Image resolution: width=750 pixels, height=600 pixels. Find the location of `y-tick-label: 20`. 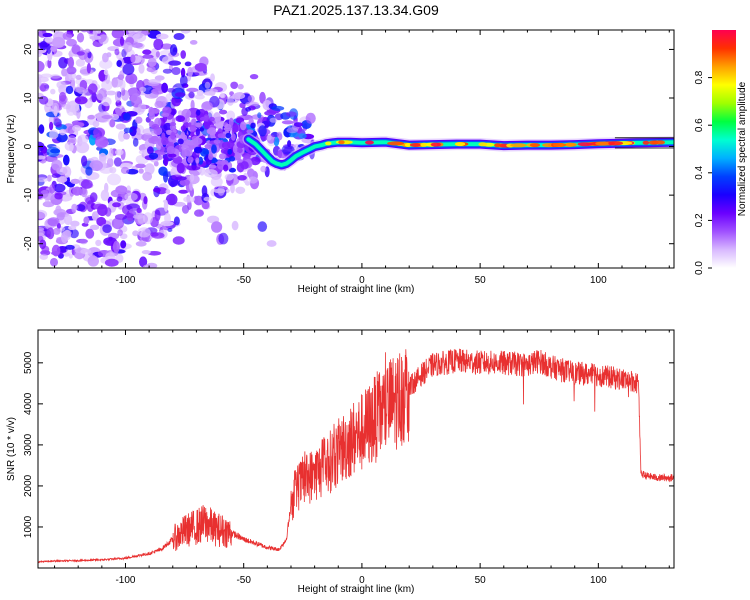

y-tick-label: 20 is located at coordinates (28, 49).